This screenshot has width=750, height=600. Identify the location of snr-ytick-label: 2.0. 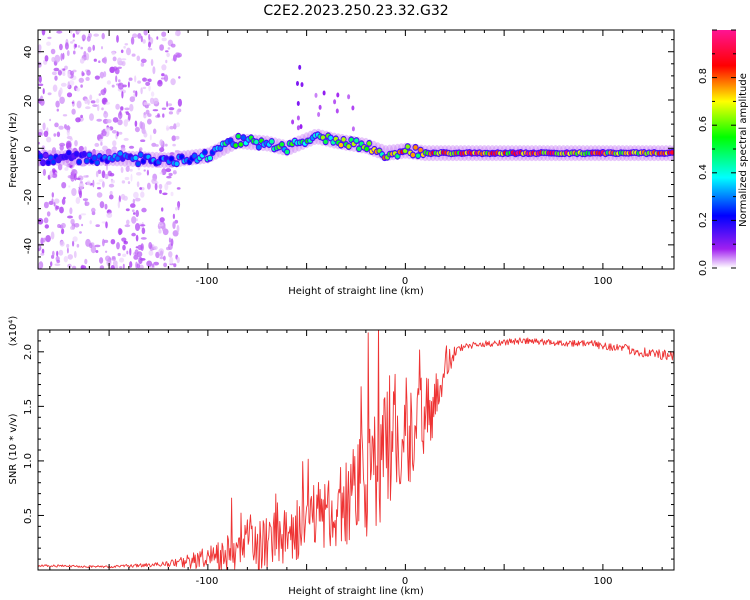
(28, 352).